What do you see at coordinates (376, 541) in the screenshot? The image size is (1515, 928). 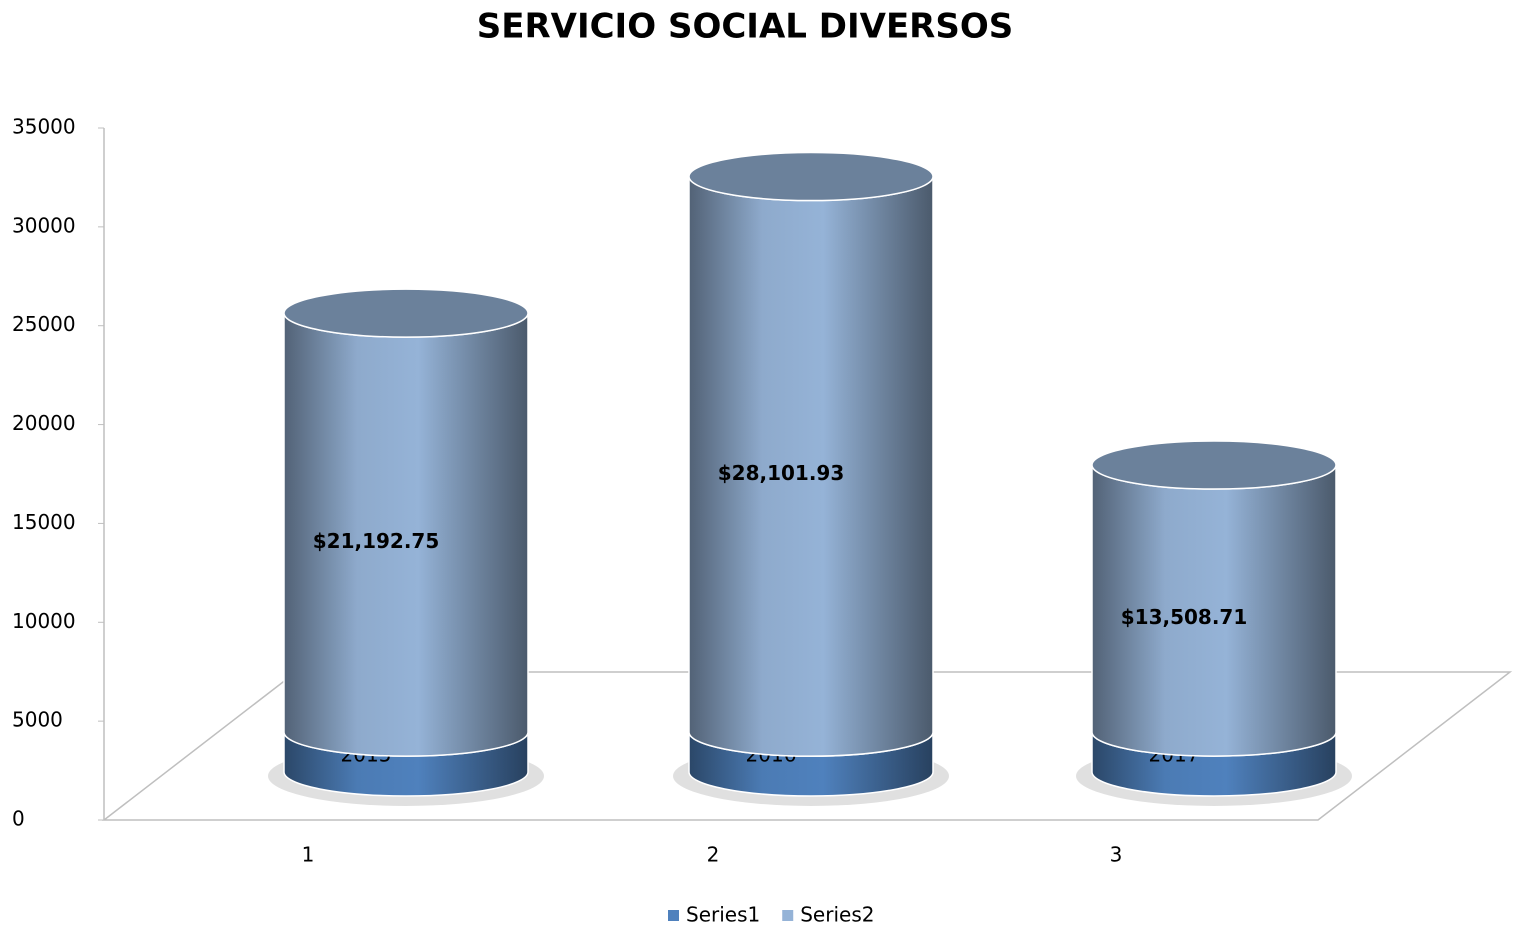 I see `data-label: $21,192.75` at bounding box center [376, 541].